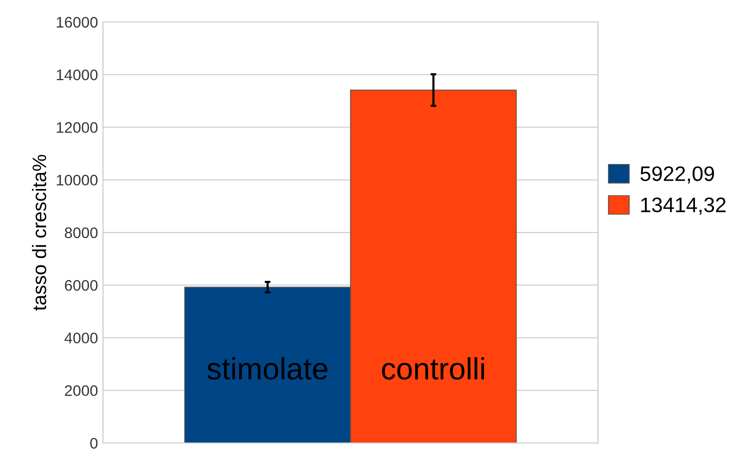 The height and width of the screenshot is (459, 737). What do you see at coordinates (81, 232) in the screenshot?
I see `y-tick-label: 8000` at bounding box center [81, 232].